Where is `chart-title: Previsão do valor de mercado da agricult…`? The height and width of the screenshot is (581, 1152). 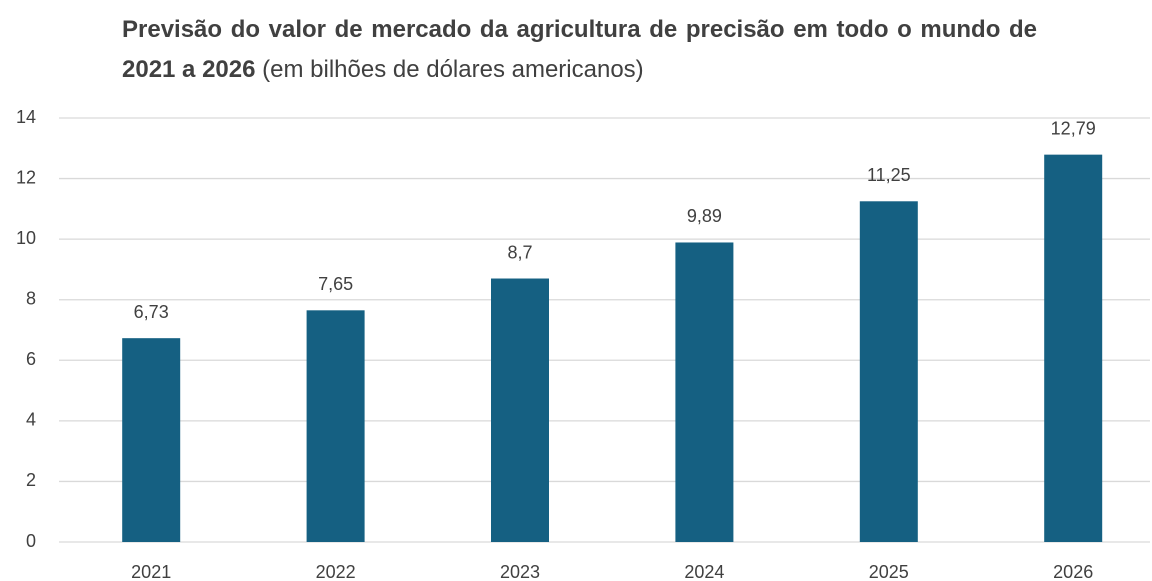 chart-title: Previsão do valor de mercado da agricult… is located at coordinates (579, 49).